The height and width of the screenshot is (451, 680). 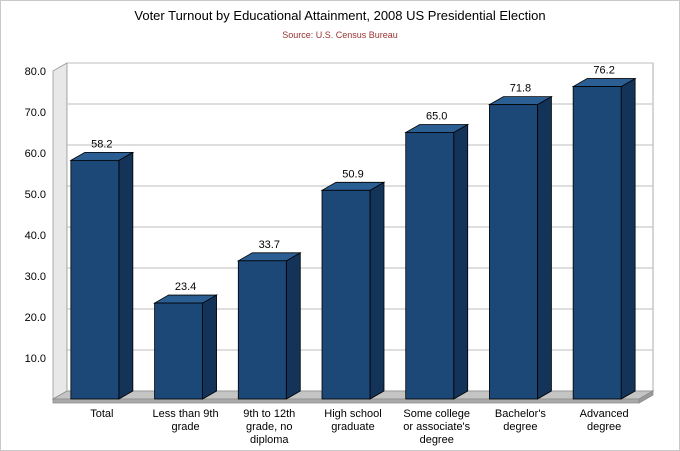 I want to click on x-axis-category-label: High school graduate, so click(x=352, y=420).